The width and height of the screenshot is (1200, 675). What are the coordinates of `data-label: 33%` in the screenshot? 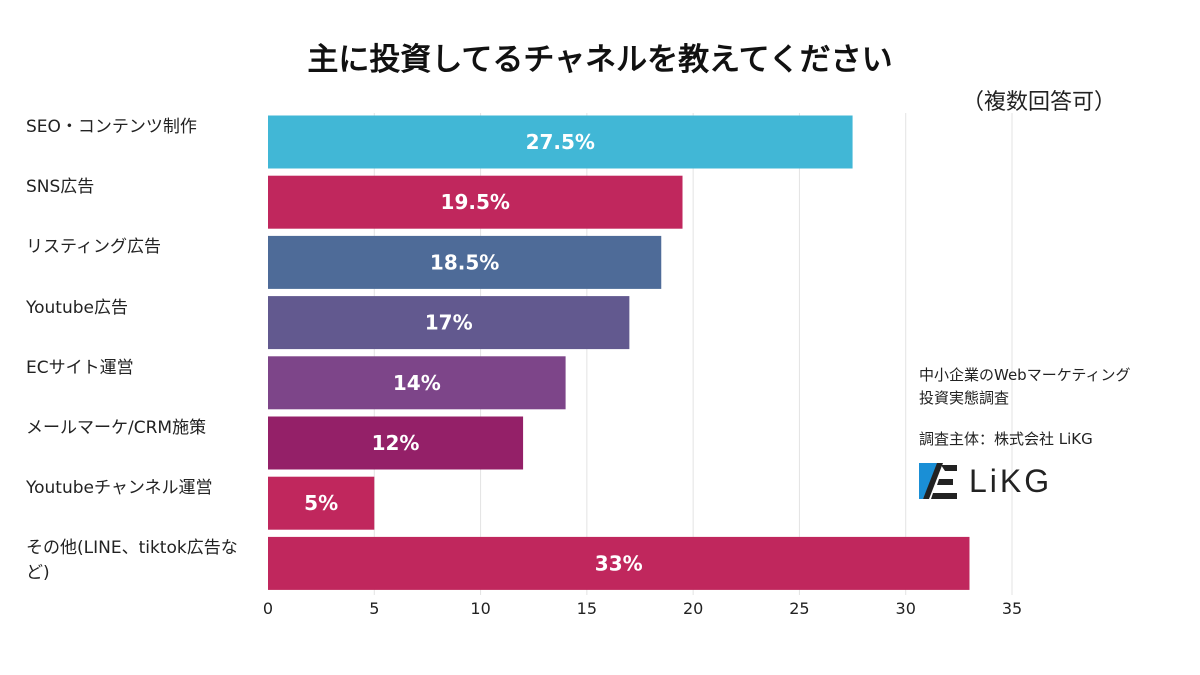 It's located at (619, 563).